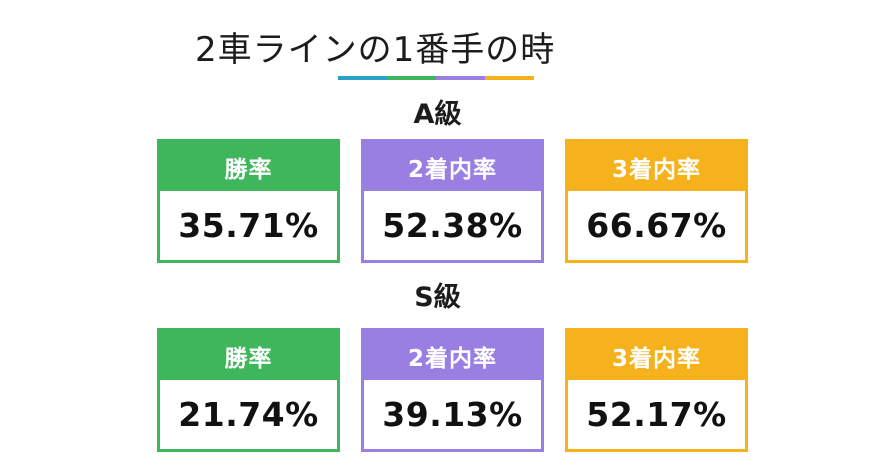 The image size is (875, 465). Describe the element at coordinates (248, 414) in the screenshot. I see `stat-value: 21.74%` at that location.